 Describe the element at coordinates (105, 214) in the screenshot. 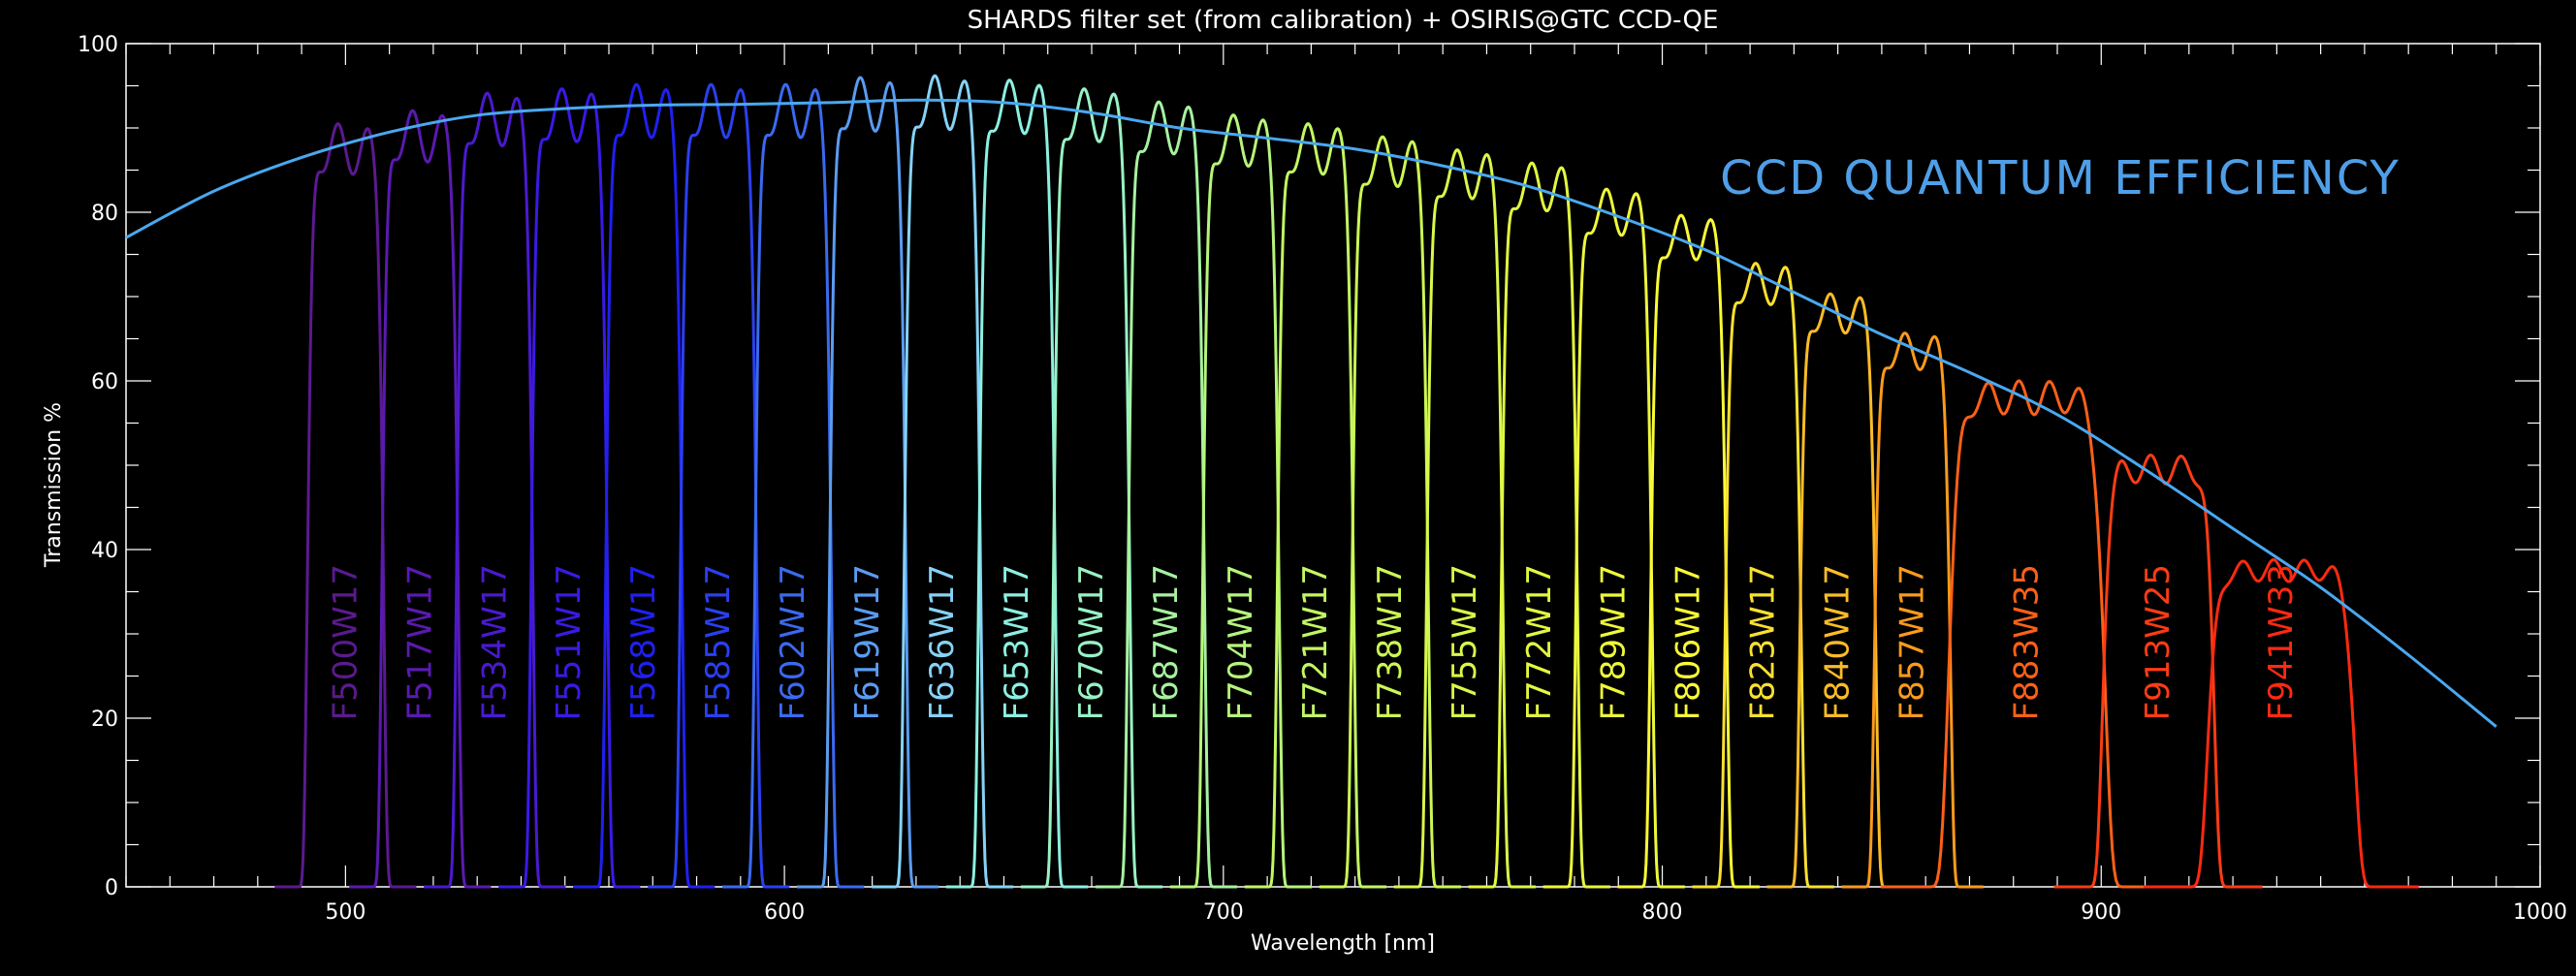

I see `y-tick-label: 80` at that location.